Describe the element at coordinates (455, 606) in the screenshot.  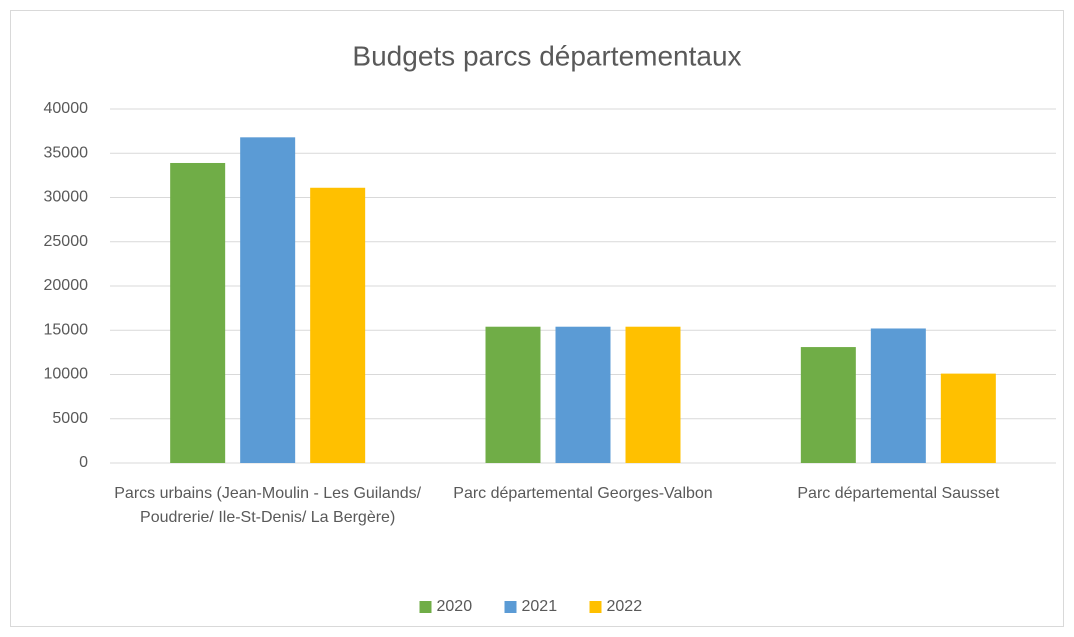
I see `legend-label: 2020` at that location.